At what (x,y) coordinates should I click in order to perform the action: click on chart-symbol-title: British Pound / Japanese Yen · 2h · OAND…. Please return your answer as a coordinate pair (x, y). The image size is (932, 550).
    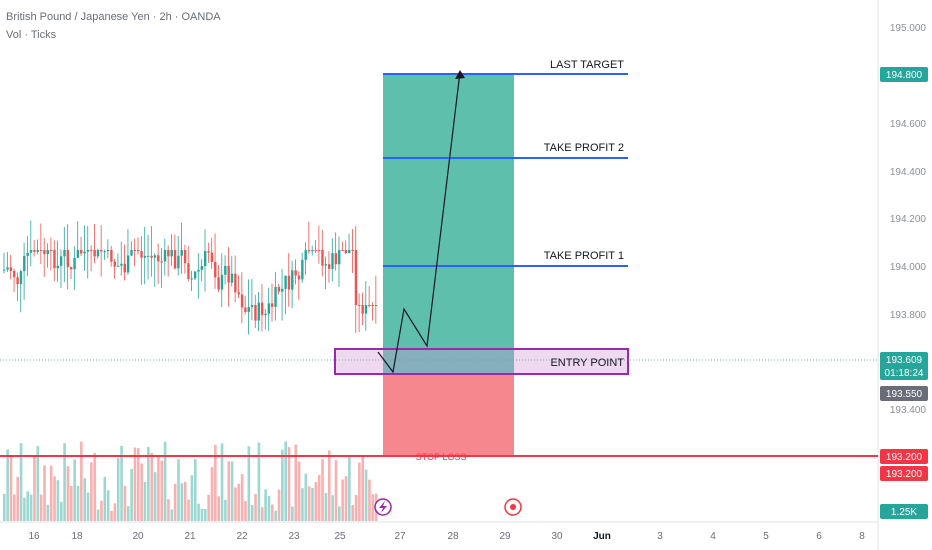
    Looking at the image, I should click on (113, 17).